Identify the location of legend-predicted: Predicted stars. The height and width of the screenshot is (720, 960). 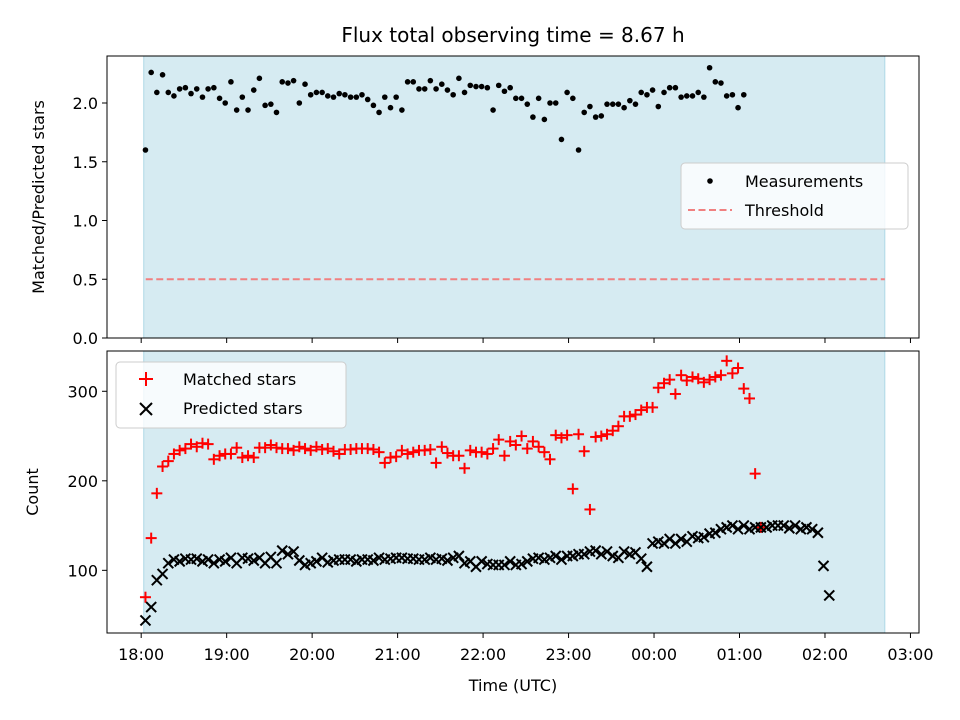
(243, 408).